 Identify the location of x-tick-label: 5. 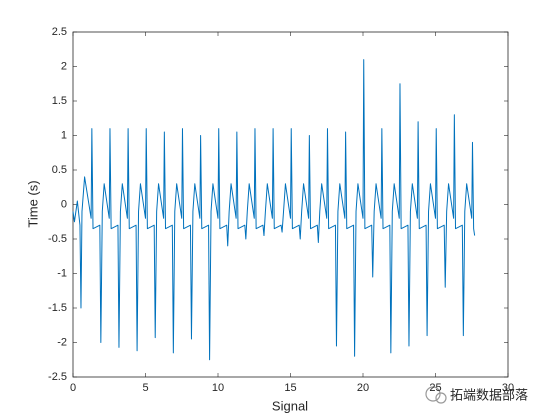
(145, 388).